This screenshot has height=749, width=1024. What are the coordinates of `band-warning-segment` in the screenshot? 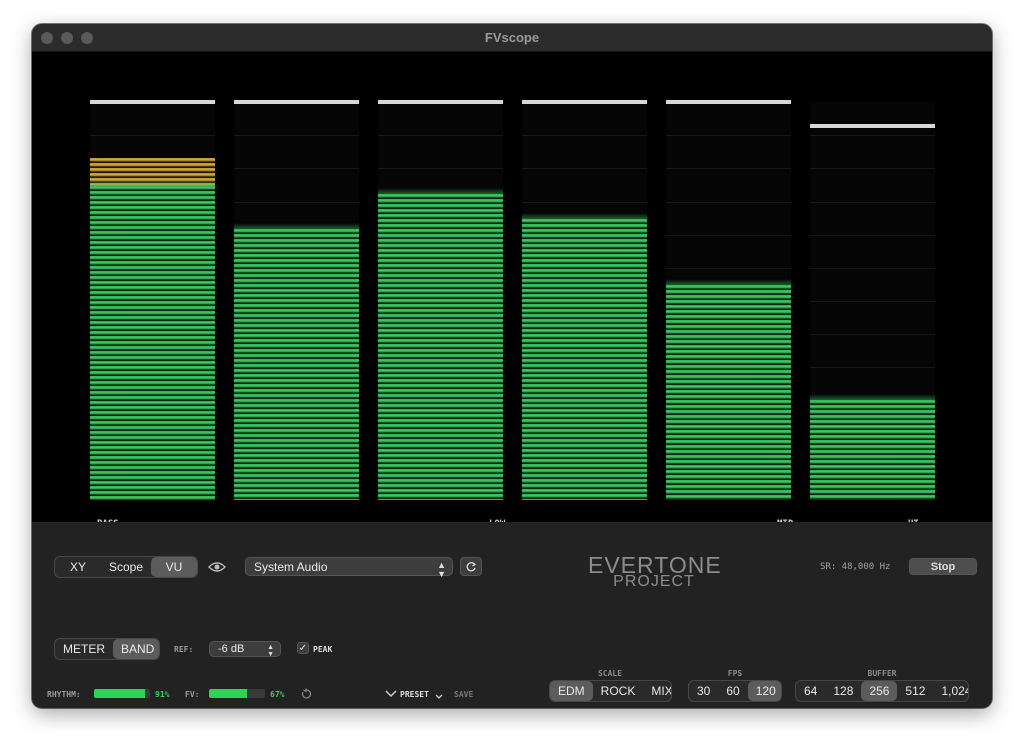 It's located at (152, 172).